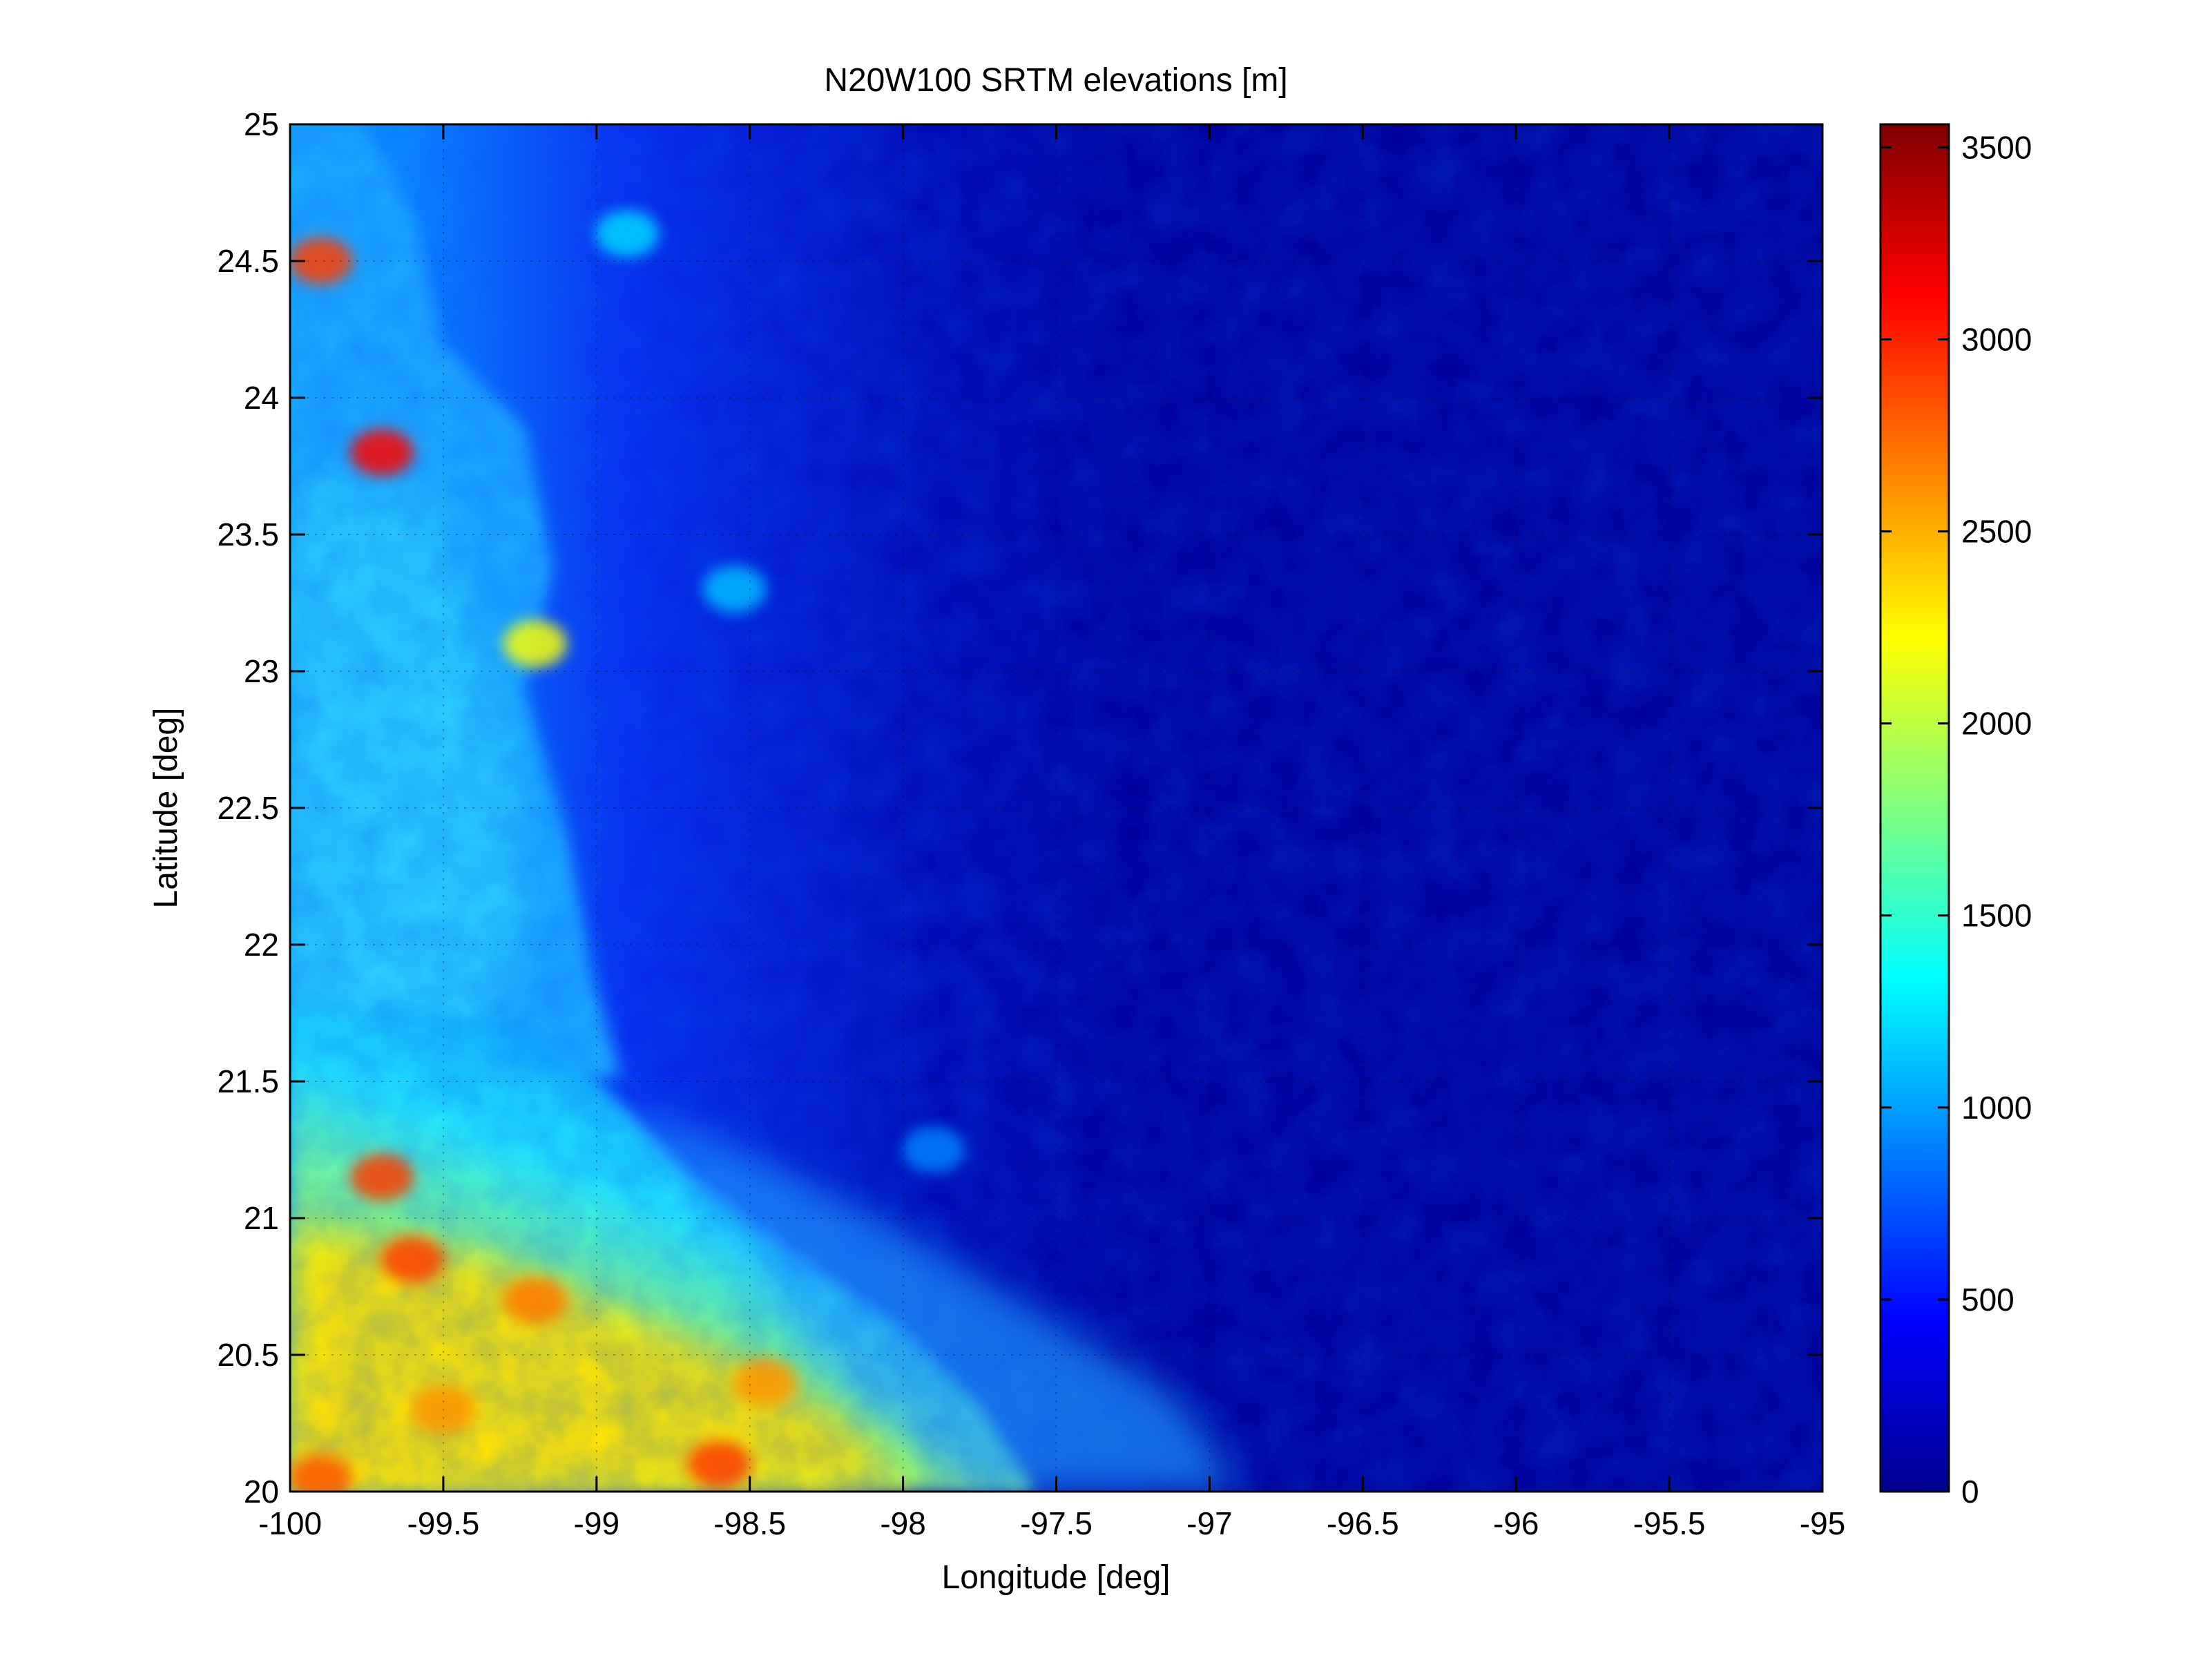  What do you see at coordinates (290, 1523) in the screenshot?
I see `x-tick-label: -100` at bounding box center [290, 1523].